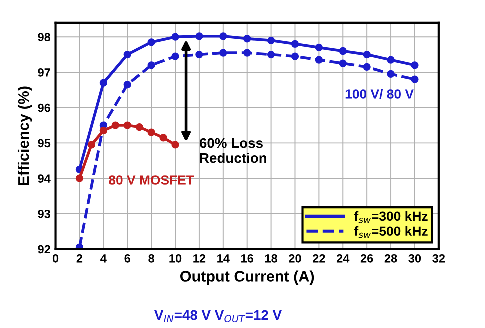 The width and height of the screenshot is (485, 328). What do you see at coordinates (25, 136) in the screenshot?
I see `y-axis-title: Efficiency (%)` at bounding box center [25, 136].